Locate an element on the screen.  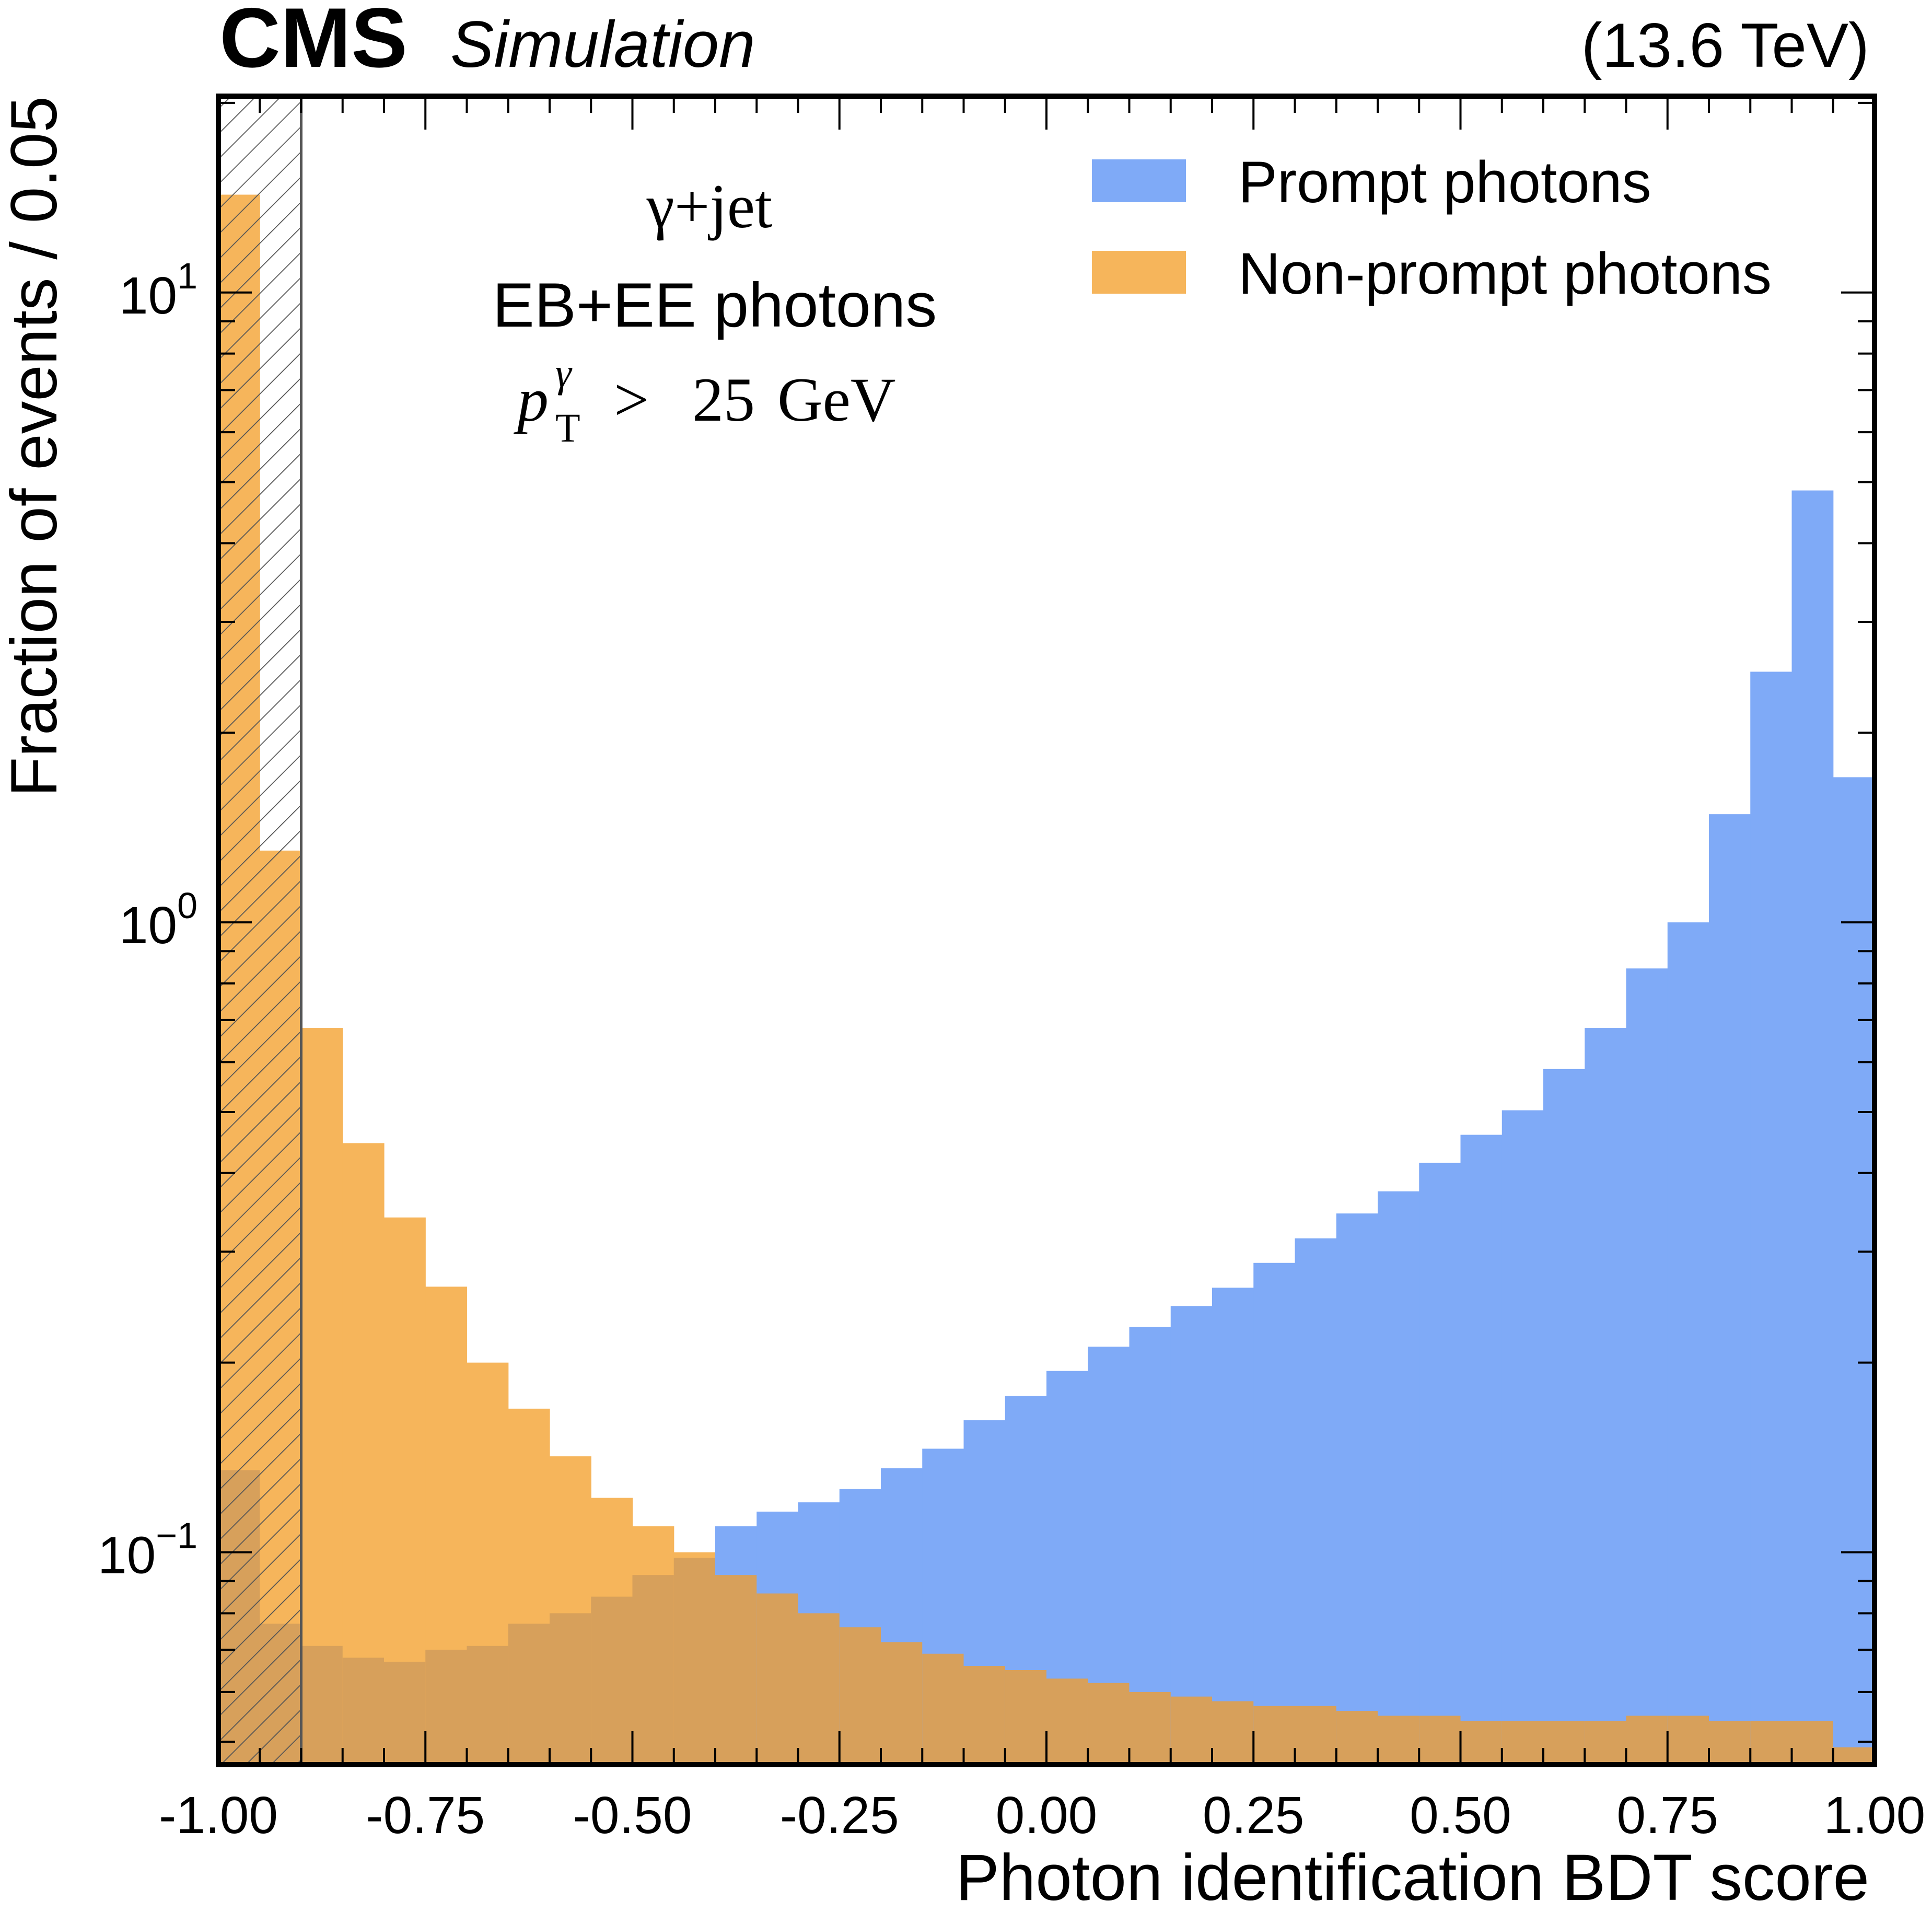
x-tick-label-4: 0.00 is located at coordinates (1047, 1815).